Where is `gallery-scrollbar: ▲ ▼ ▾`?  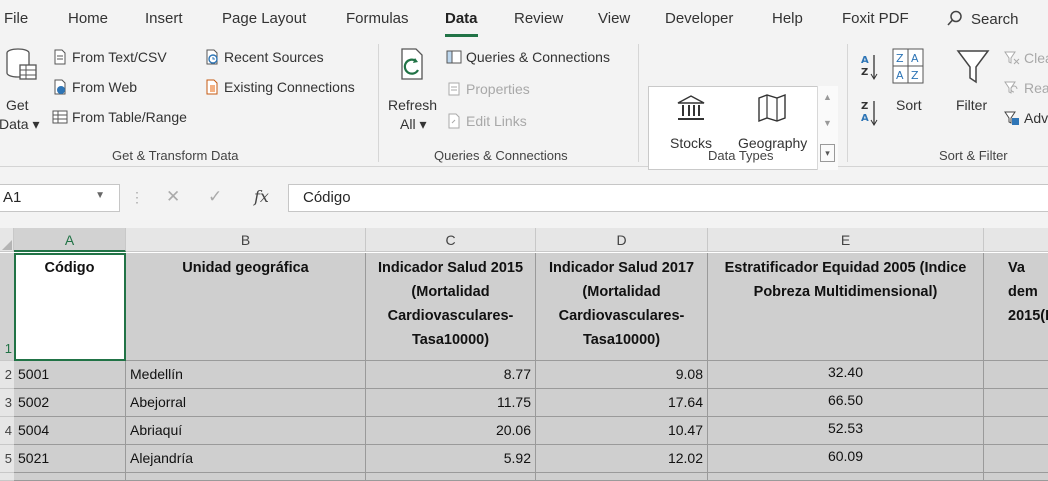
gallery-scrollbar: ▲ ▼ ▾ is located at coordinates (827, 128).